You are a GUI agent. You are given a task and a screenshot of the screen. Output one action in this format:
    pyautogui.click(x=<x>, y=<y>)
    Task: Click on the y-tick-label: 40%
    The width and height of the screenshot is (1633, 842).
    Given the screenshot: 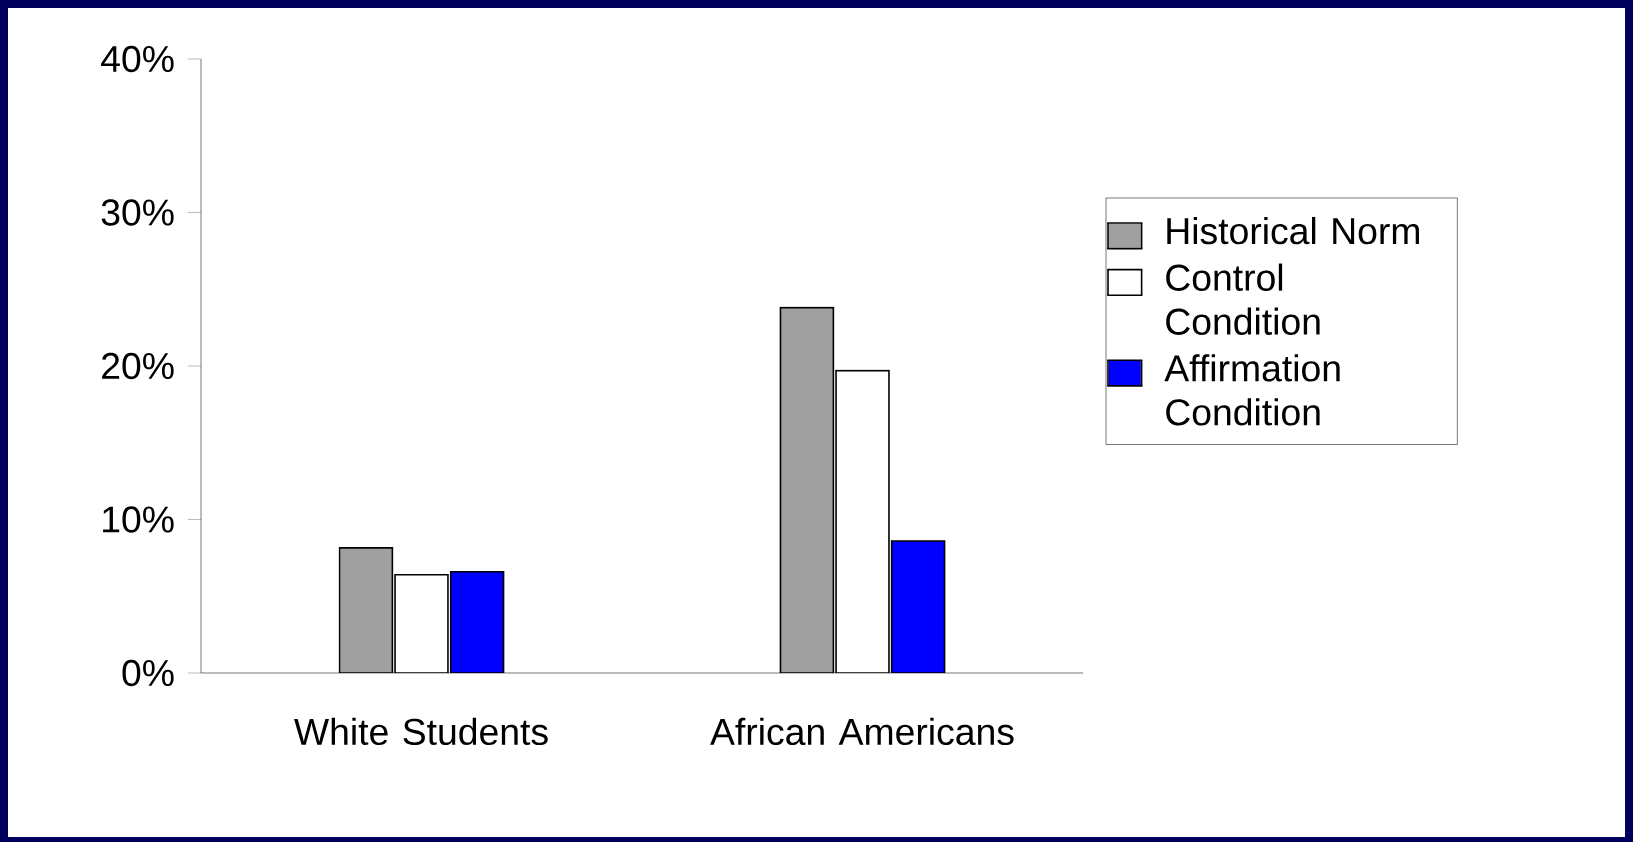 What is the action you would take?
    pyautogui.click(x=137, y=59)
    